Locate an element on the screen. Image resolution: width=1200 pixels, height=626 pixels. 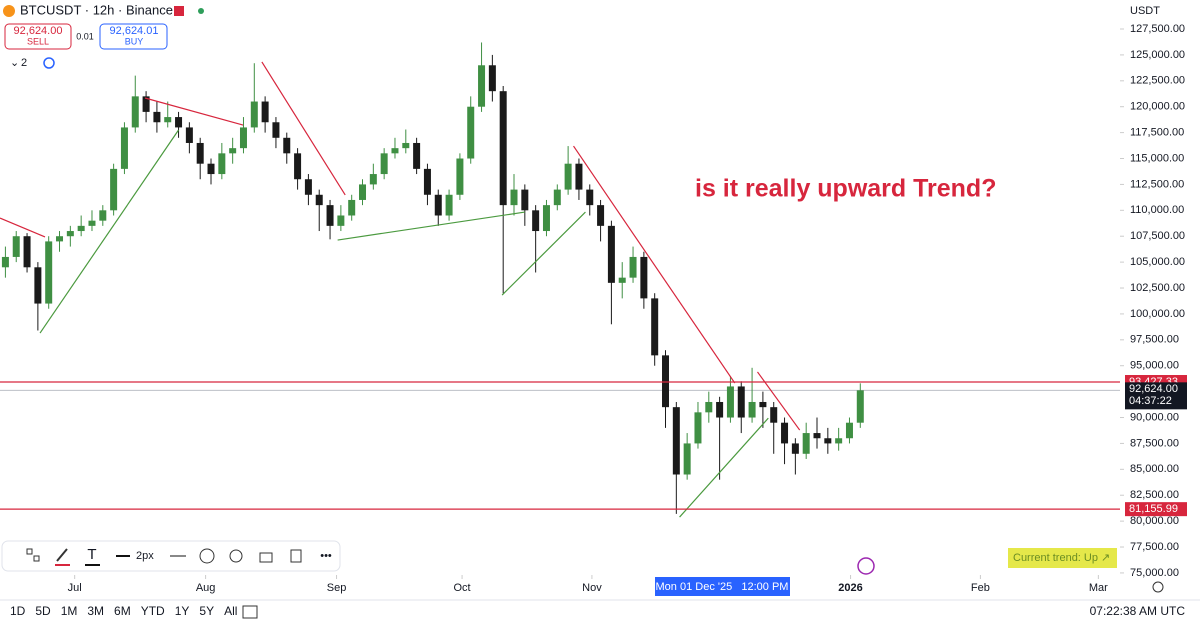
date-range-icon is located at coordinates (250, 612).